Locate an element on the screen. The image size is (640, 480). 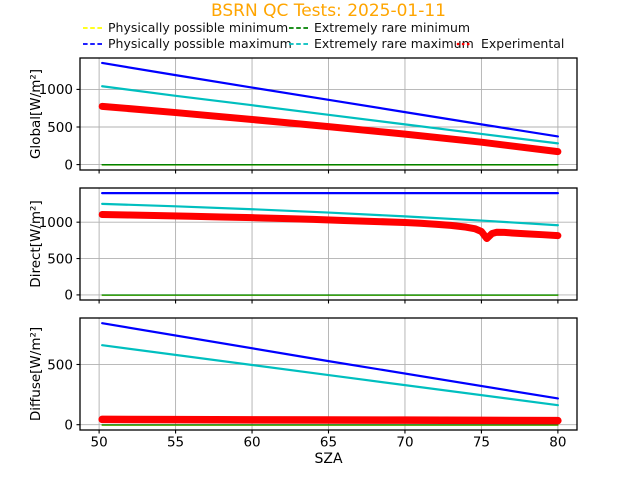
legend-item-experimental: Experimental is located at coordinates (509, 43).